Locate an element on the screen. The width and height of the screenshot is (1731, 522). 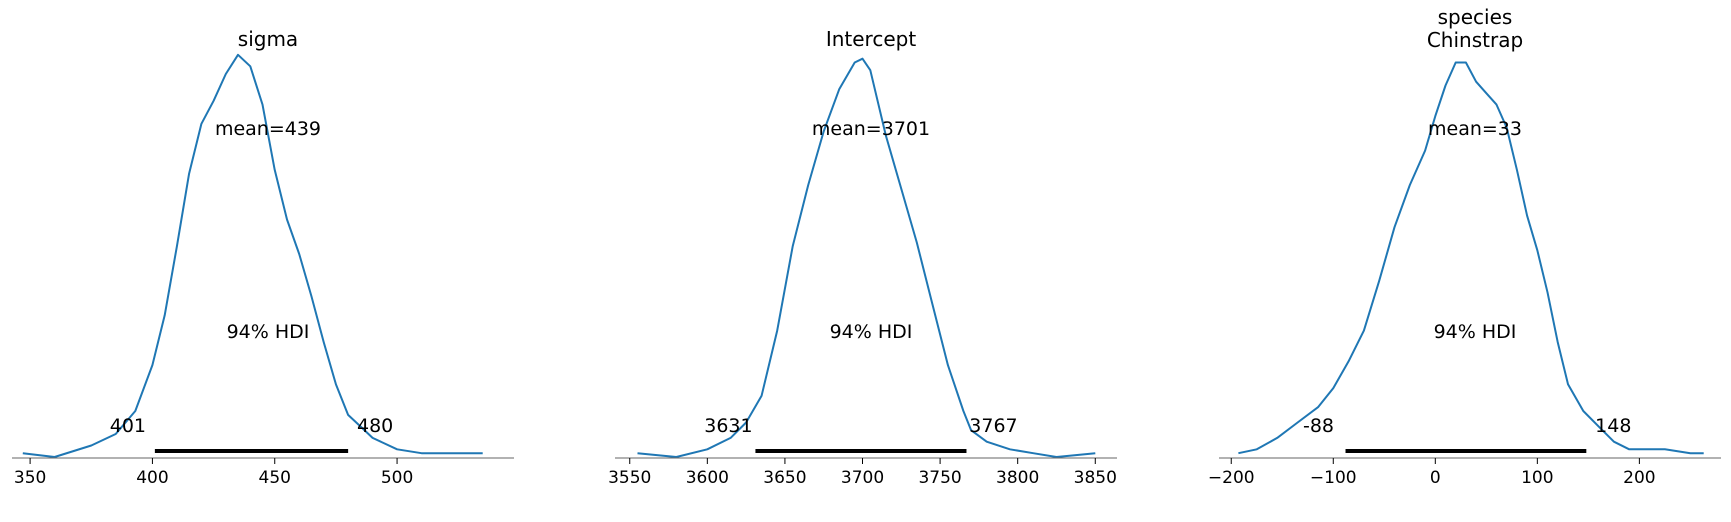
hdi-upper-label: 148 is located at coordinates (1613, 426).